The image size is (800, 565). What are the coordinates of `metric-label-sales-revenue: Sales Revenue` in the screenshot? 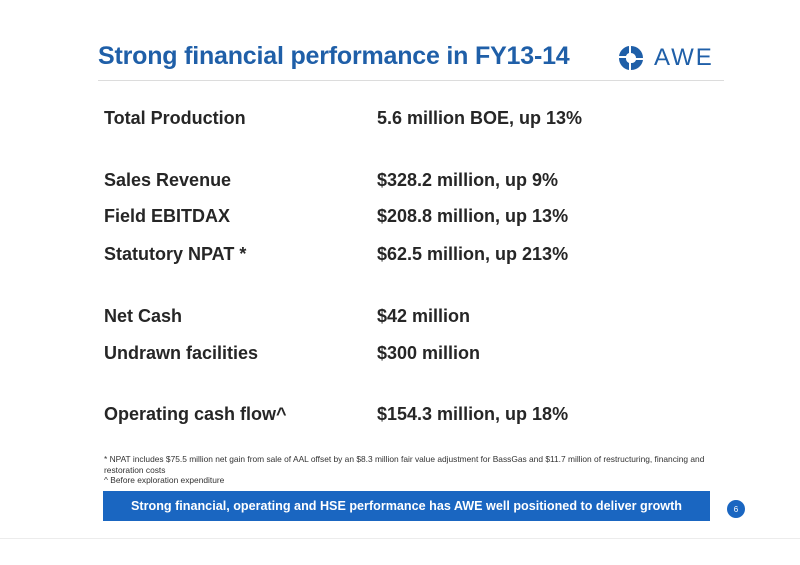 It's located at (168, 180).